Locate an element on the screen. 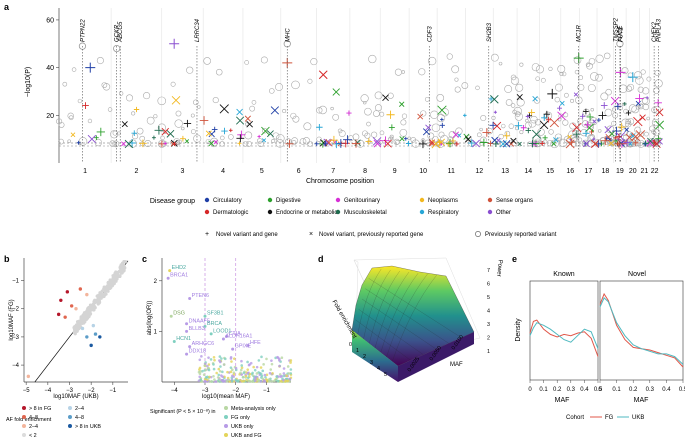 Image resolution: width=685 pixels, height=446 pixels. annotated-variant-point is located at coordinates (187, 324).